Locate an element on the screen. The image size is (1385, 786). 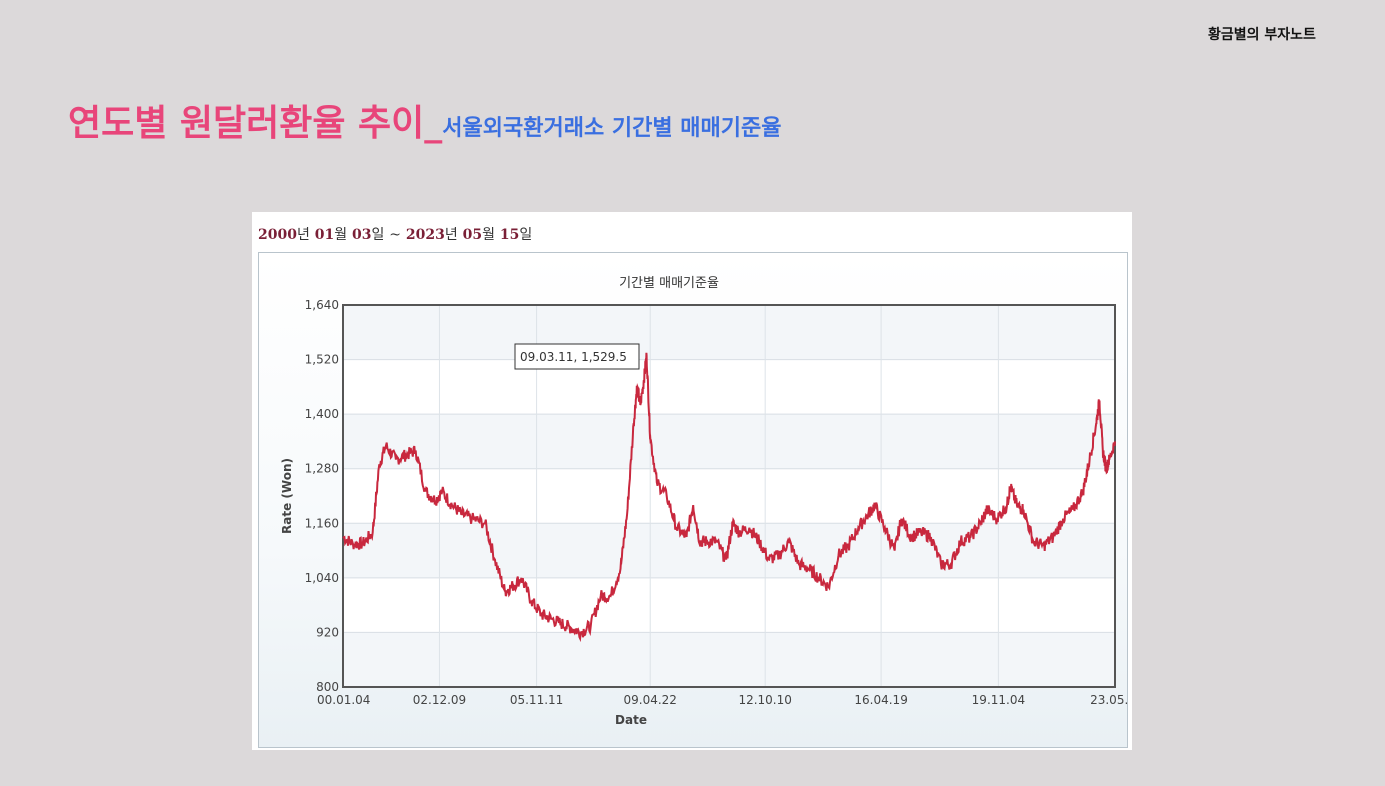
y-tick-label: 800 is located at coordinates (327, 687).